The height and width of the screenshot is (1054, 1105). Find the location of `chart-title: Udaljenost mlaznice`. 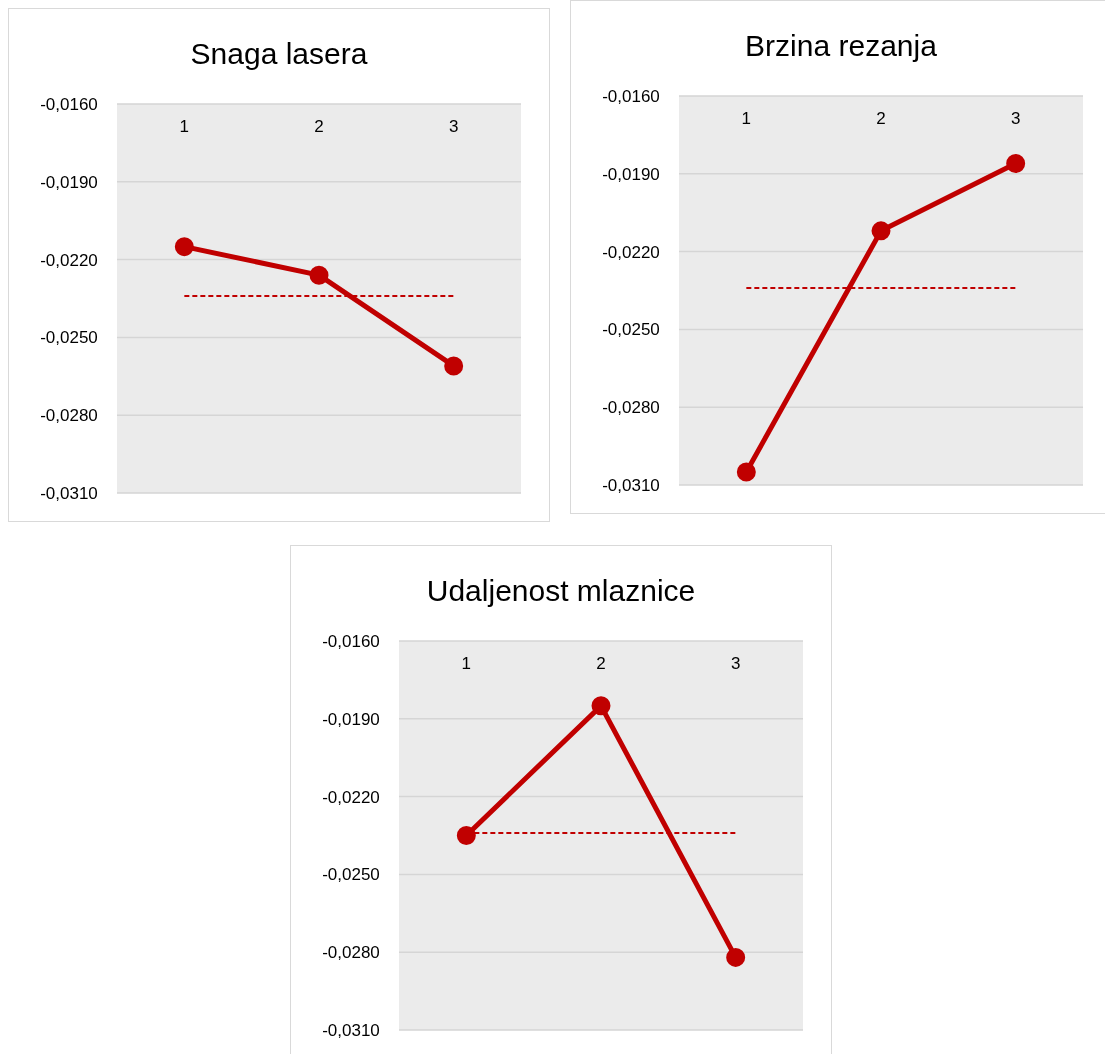

chart-title: Udaljenost mlaznice is located at coordinates (561, 591).